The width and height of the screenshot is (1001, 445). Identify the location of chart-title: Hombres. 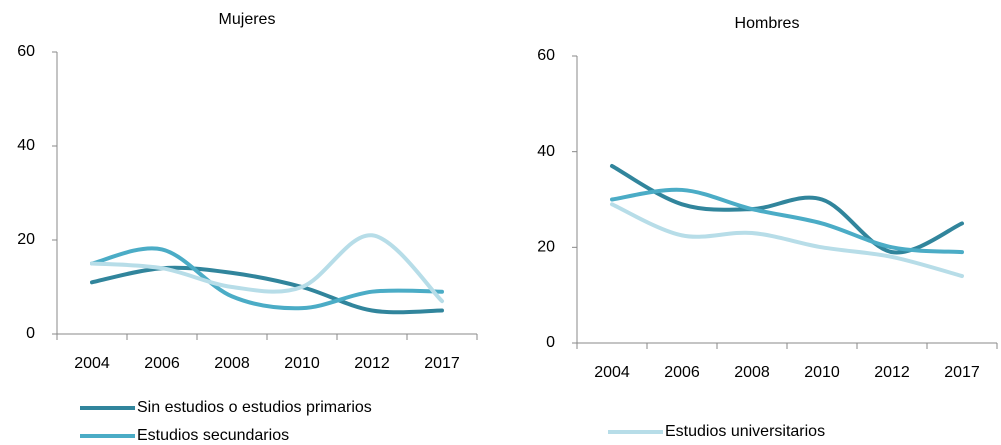
(767, 23).